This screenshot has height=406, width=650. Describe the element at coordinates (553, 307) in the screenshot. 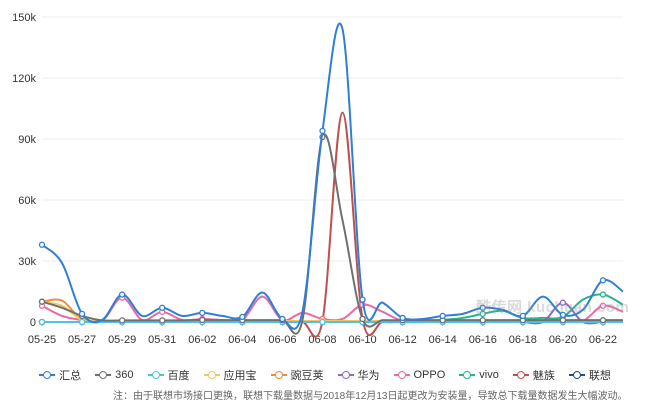

I see `watermark: 酷传网 kuchuan.com` at that location.